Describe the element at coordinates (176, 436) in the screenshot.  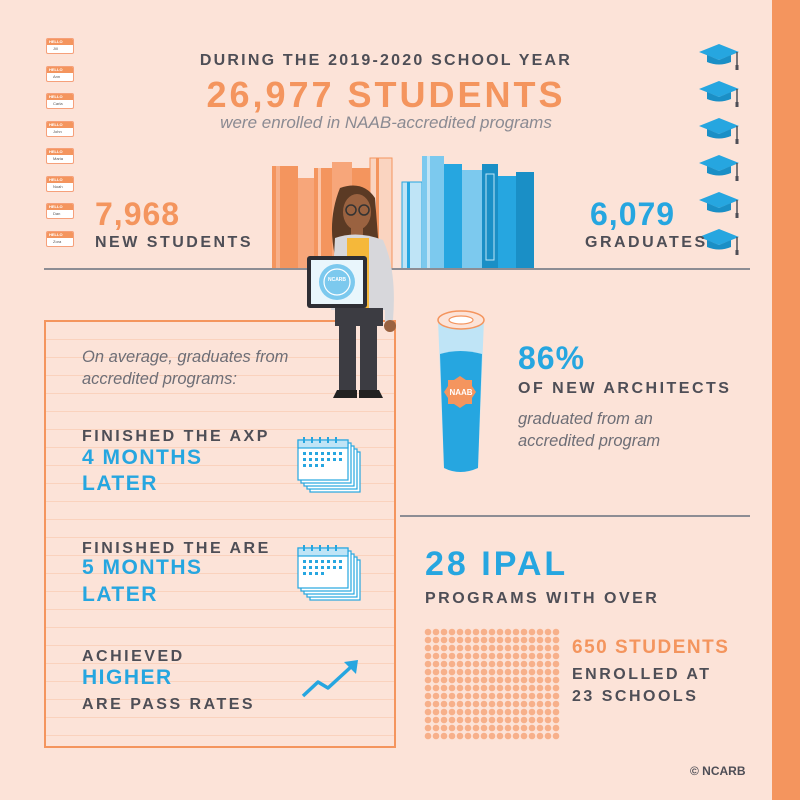
I see `axp-line1: FINISHED THE AXP` at that location.